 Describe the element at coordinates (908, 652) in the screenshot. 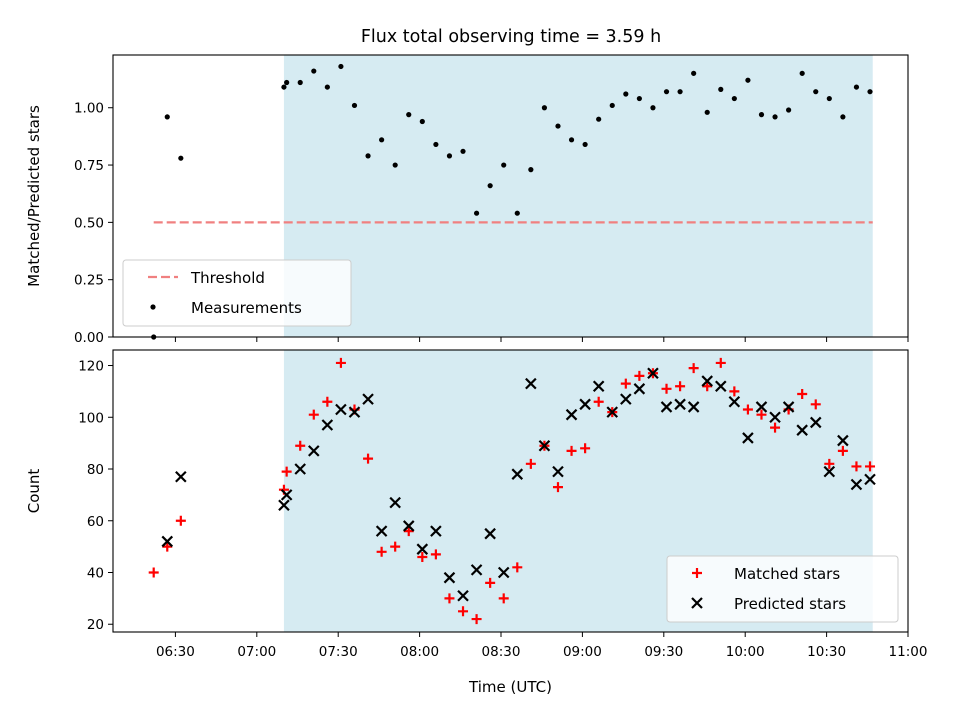

I see `x-tick-label: 11:00` at that location.